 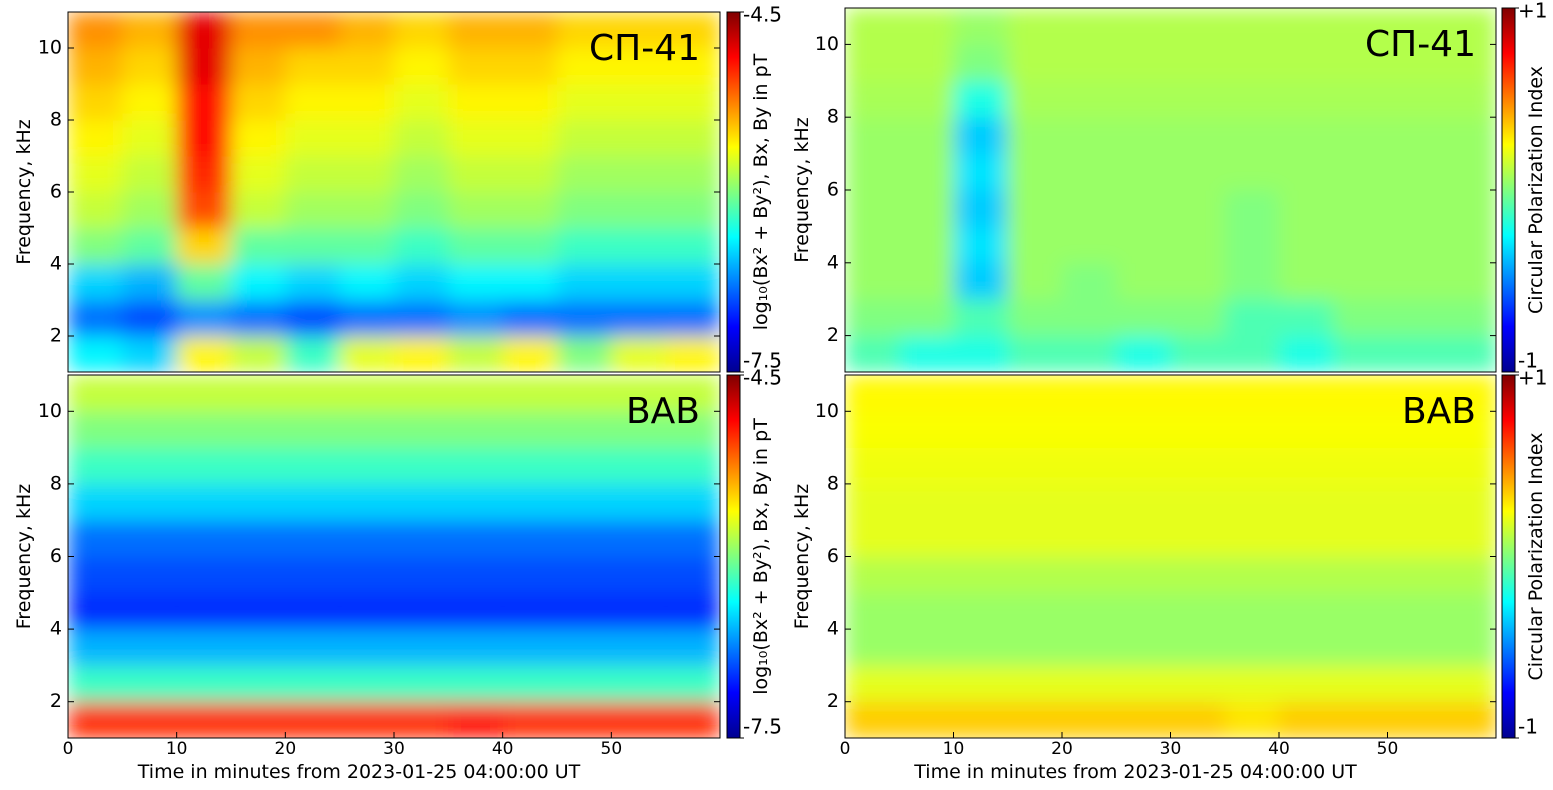 What do you see at coordinates (762, 15) in the screenshot?
I see `colorbar-tick-label: -4.5` at bounding box center [762, 15].